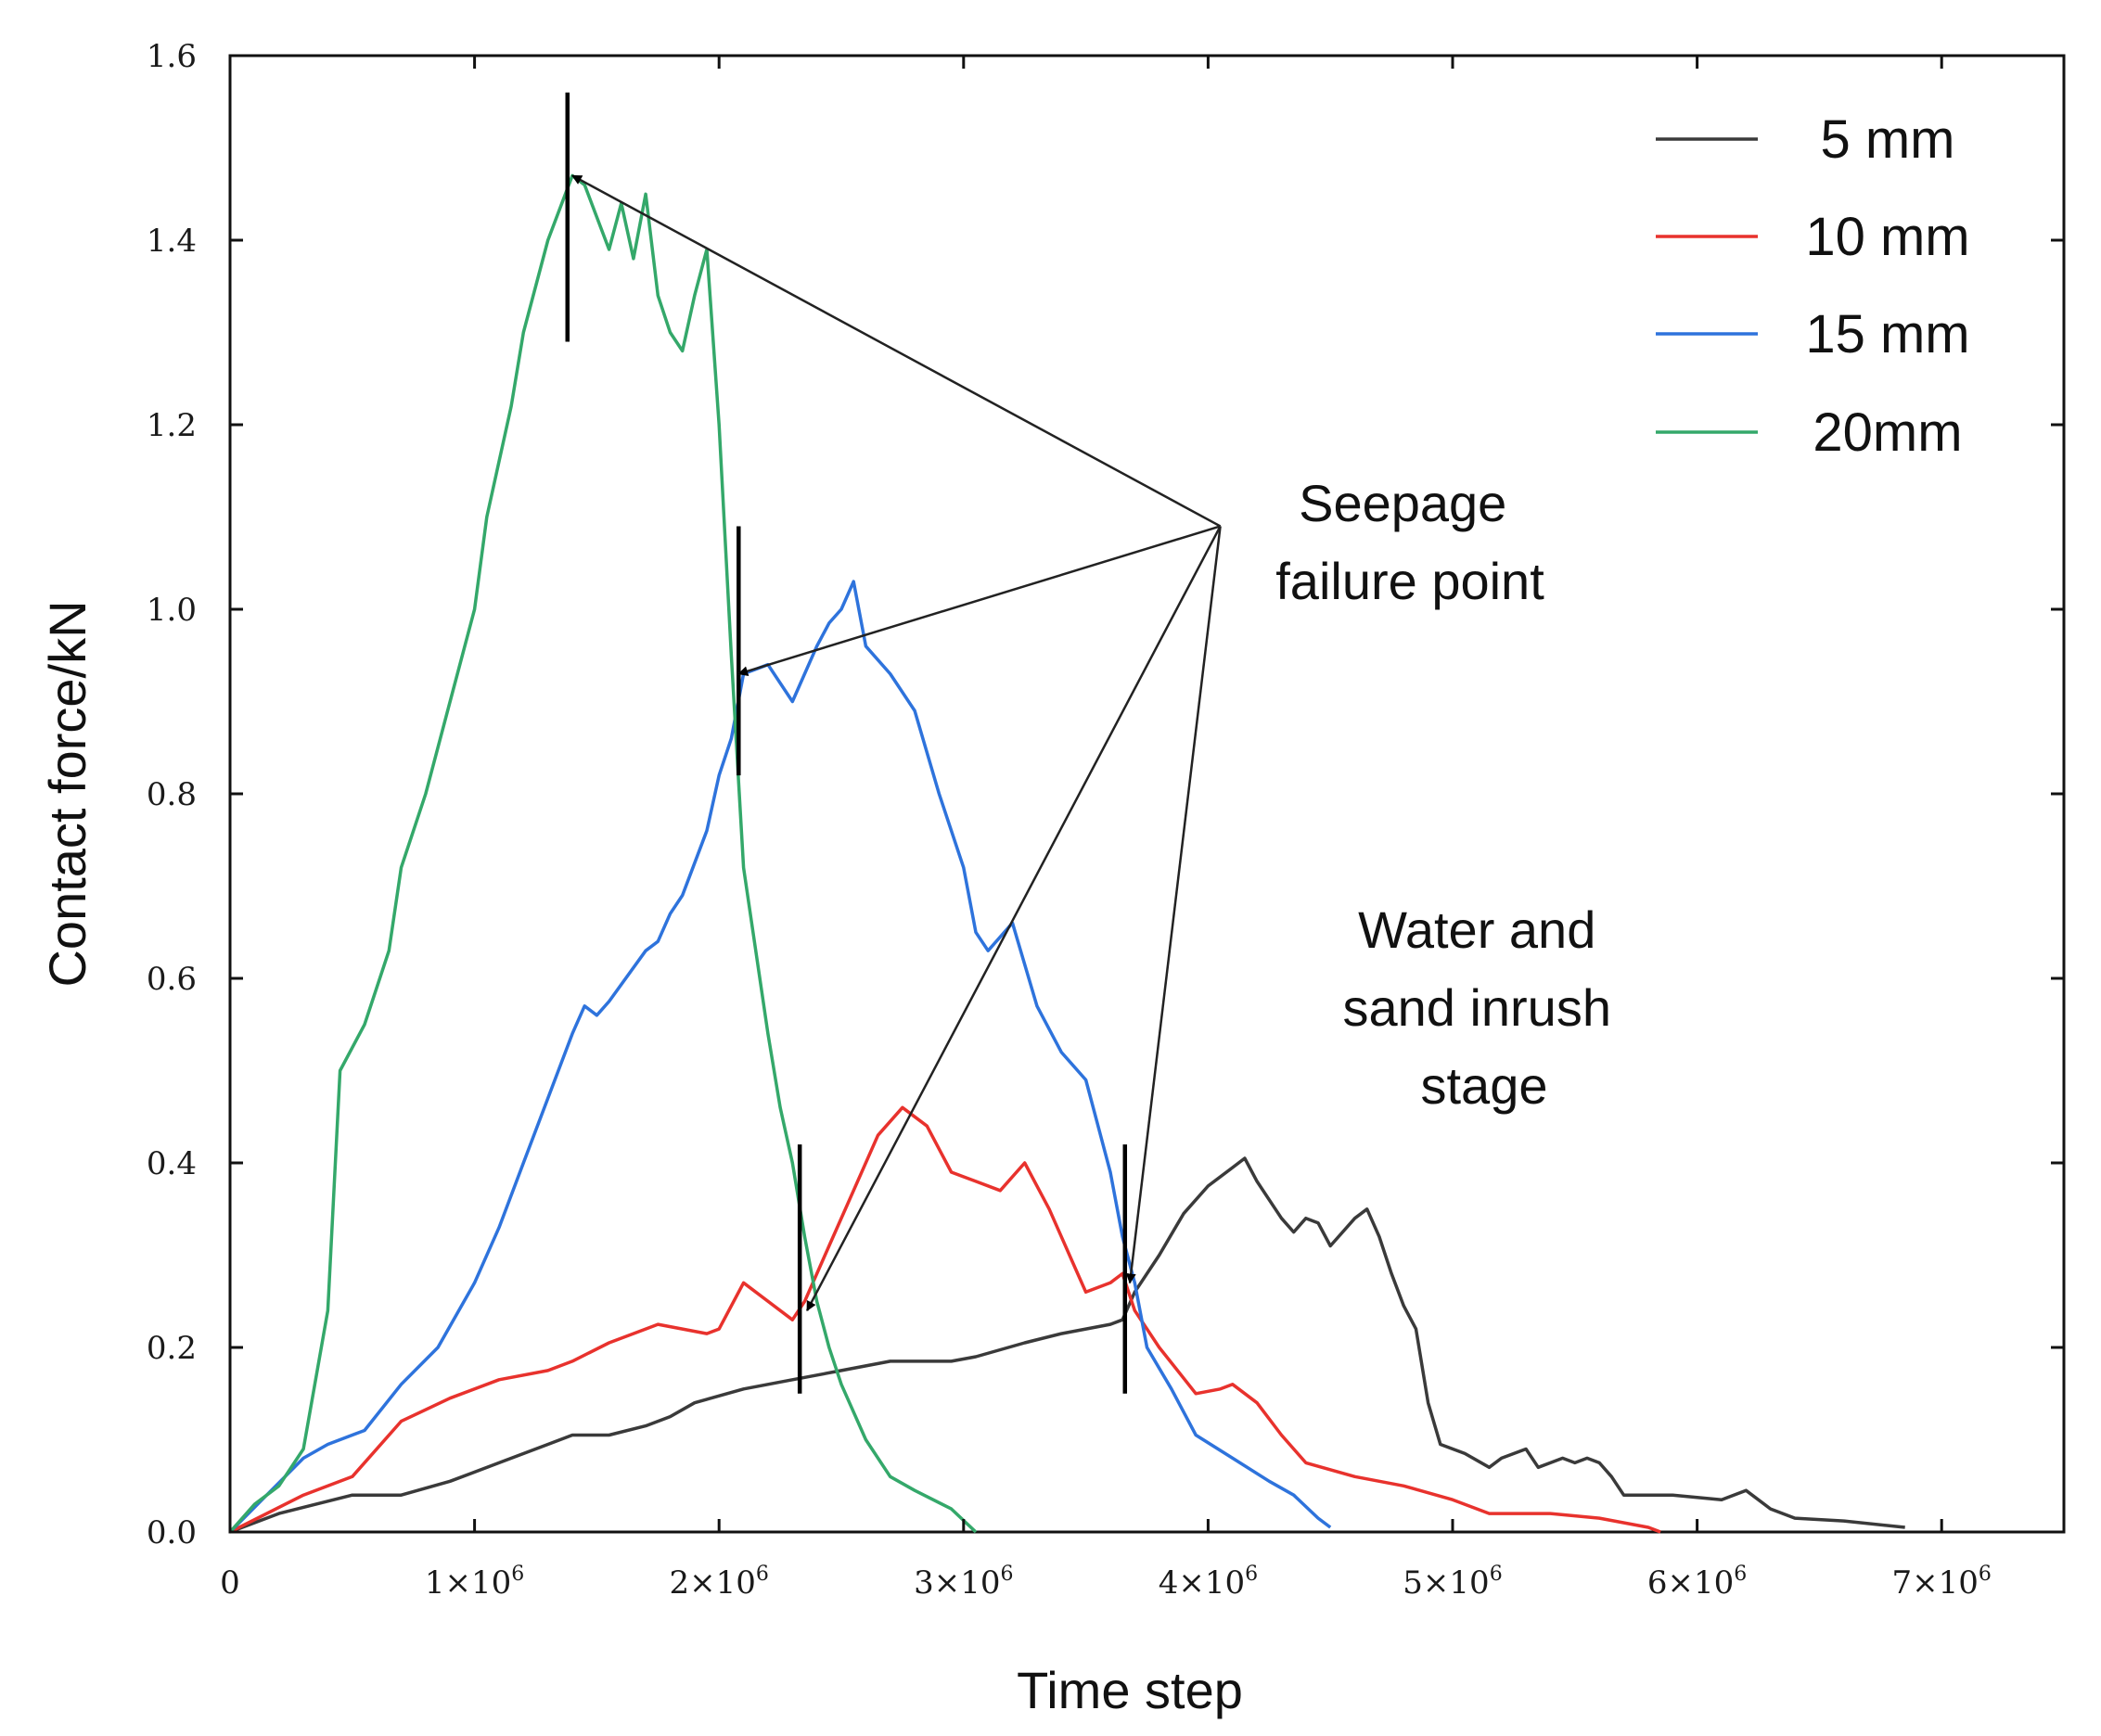 The image size is (2101, 1736). I want to click on x-tick-label-2: 2×106, so click(720, 1582).